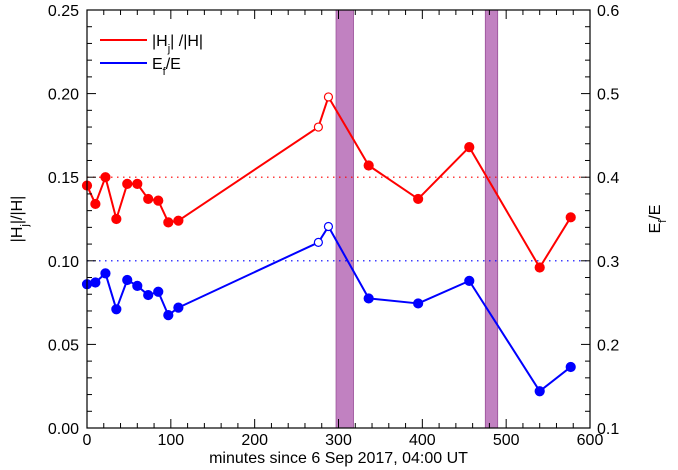 The width and height of the screenshot is (678, 470). I want to click on x-tick-label: 600, so click(590, 440).